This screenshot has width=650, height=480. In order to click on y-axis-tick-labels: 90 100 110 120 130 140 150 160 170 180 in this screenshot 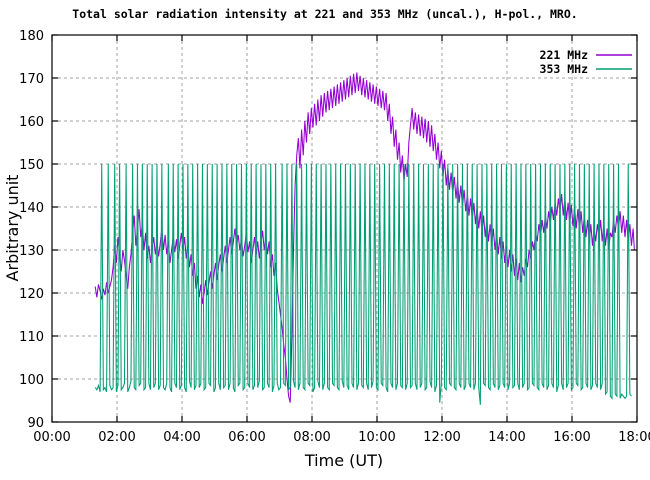, I will do `click(31, 230)`.